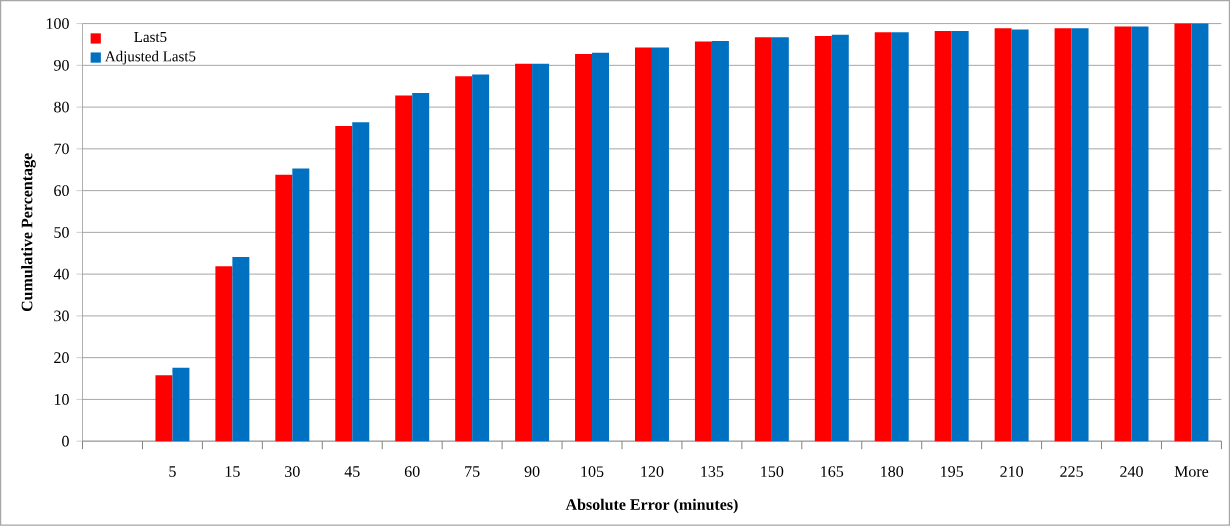 The width and height of the screenshot is (1230, 526). What do you see at coordinates (652, 472) in the screenshot?
I see `x-tick-label: 120` at bounding box center [652, 472].